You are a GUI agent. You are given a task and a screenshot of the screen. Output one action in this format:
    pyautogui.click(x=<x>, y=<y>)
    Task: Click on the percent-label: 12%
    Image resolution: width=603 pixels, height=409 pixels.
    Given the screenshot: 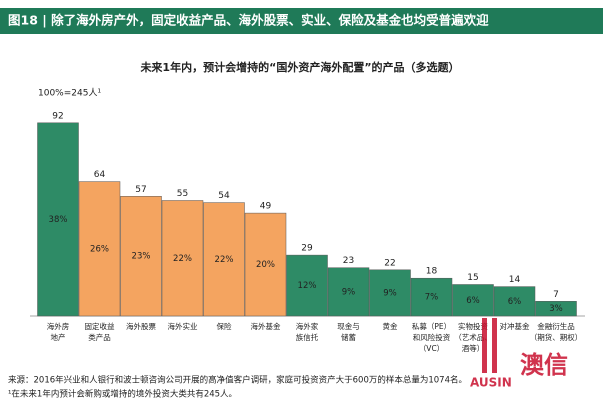 What is the action you would take?
    pyautogui.click(x=307, y=286)
    